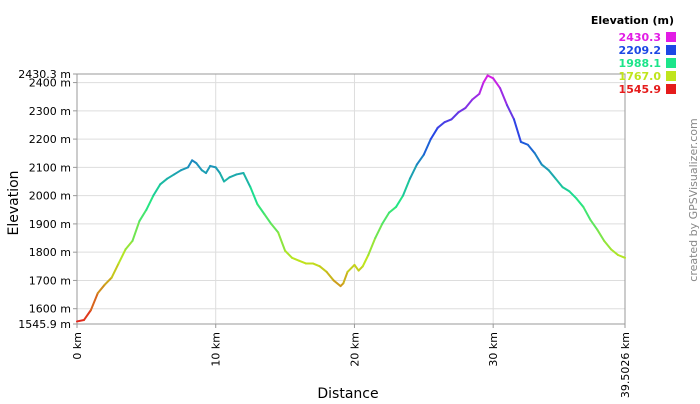  What do you see at coordinates (640, 89) in the screenshot?
I see `color-scale-label: 1545.9` at bounding box center [640, 89].